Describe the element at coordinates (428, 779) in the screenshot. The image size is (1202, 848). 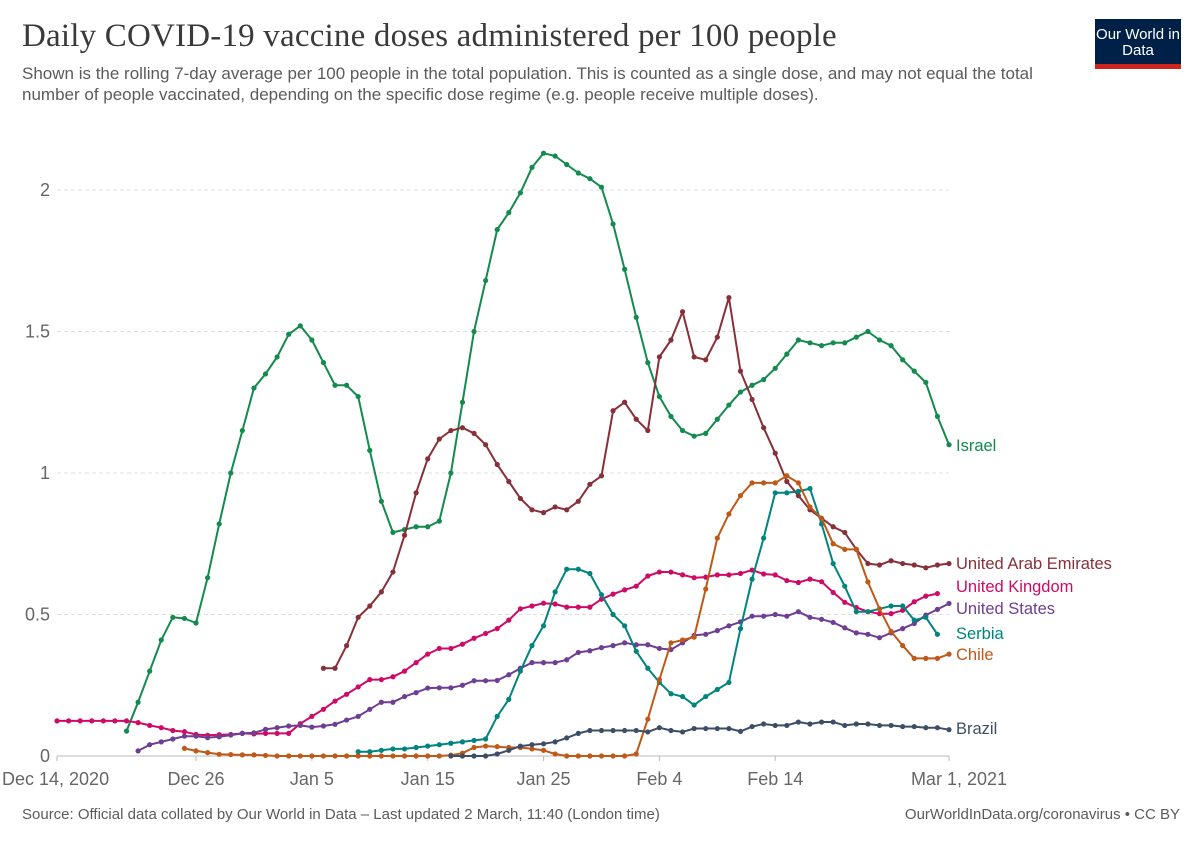
I see `x-tick-label: Jan 15` at that location.